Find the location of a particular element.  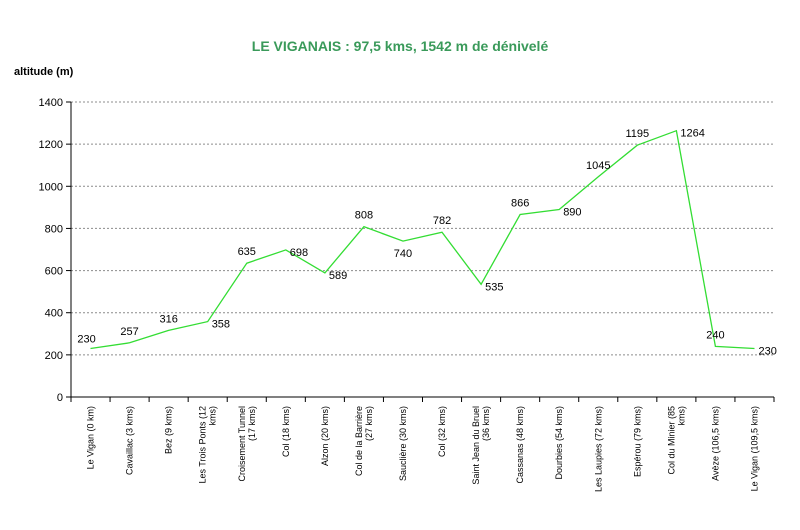

y-tick-label: 800 is located at coordinates (54, 229).